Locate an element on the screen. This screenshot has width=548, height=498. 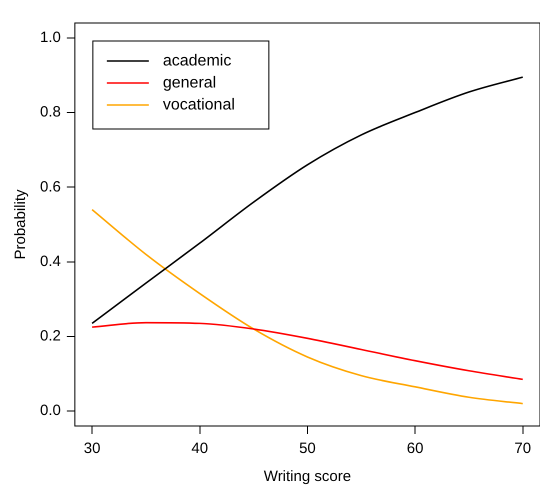
y-tick-label: 0.8 is located at coordinates (50, 112).